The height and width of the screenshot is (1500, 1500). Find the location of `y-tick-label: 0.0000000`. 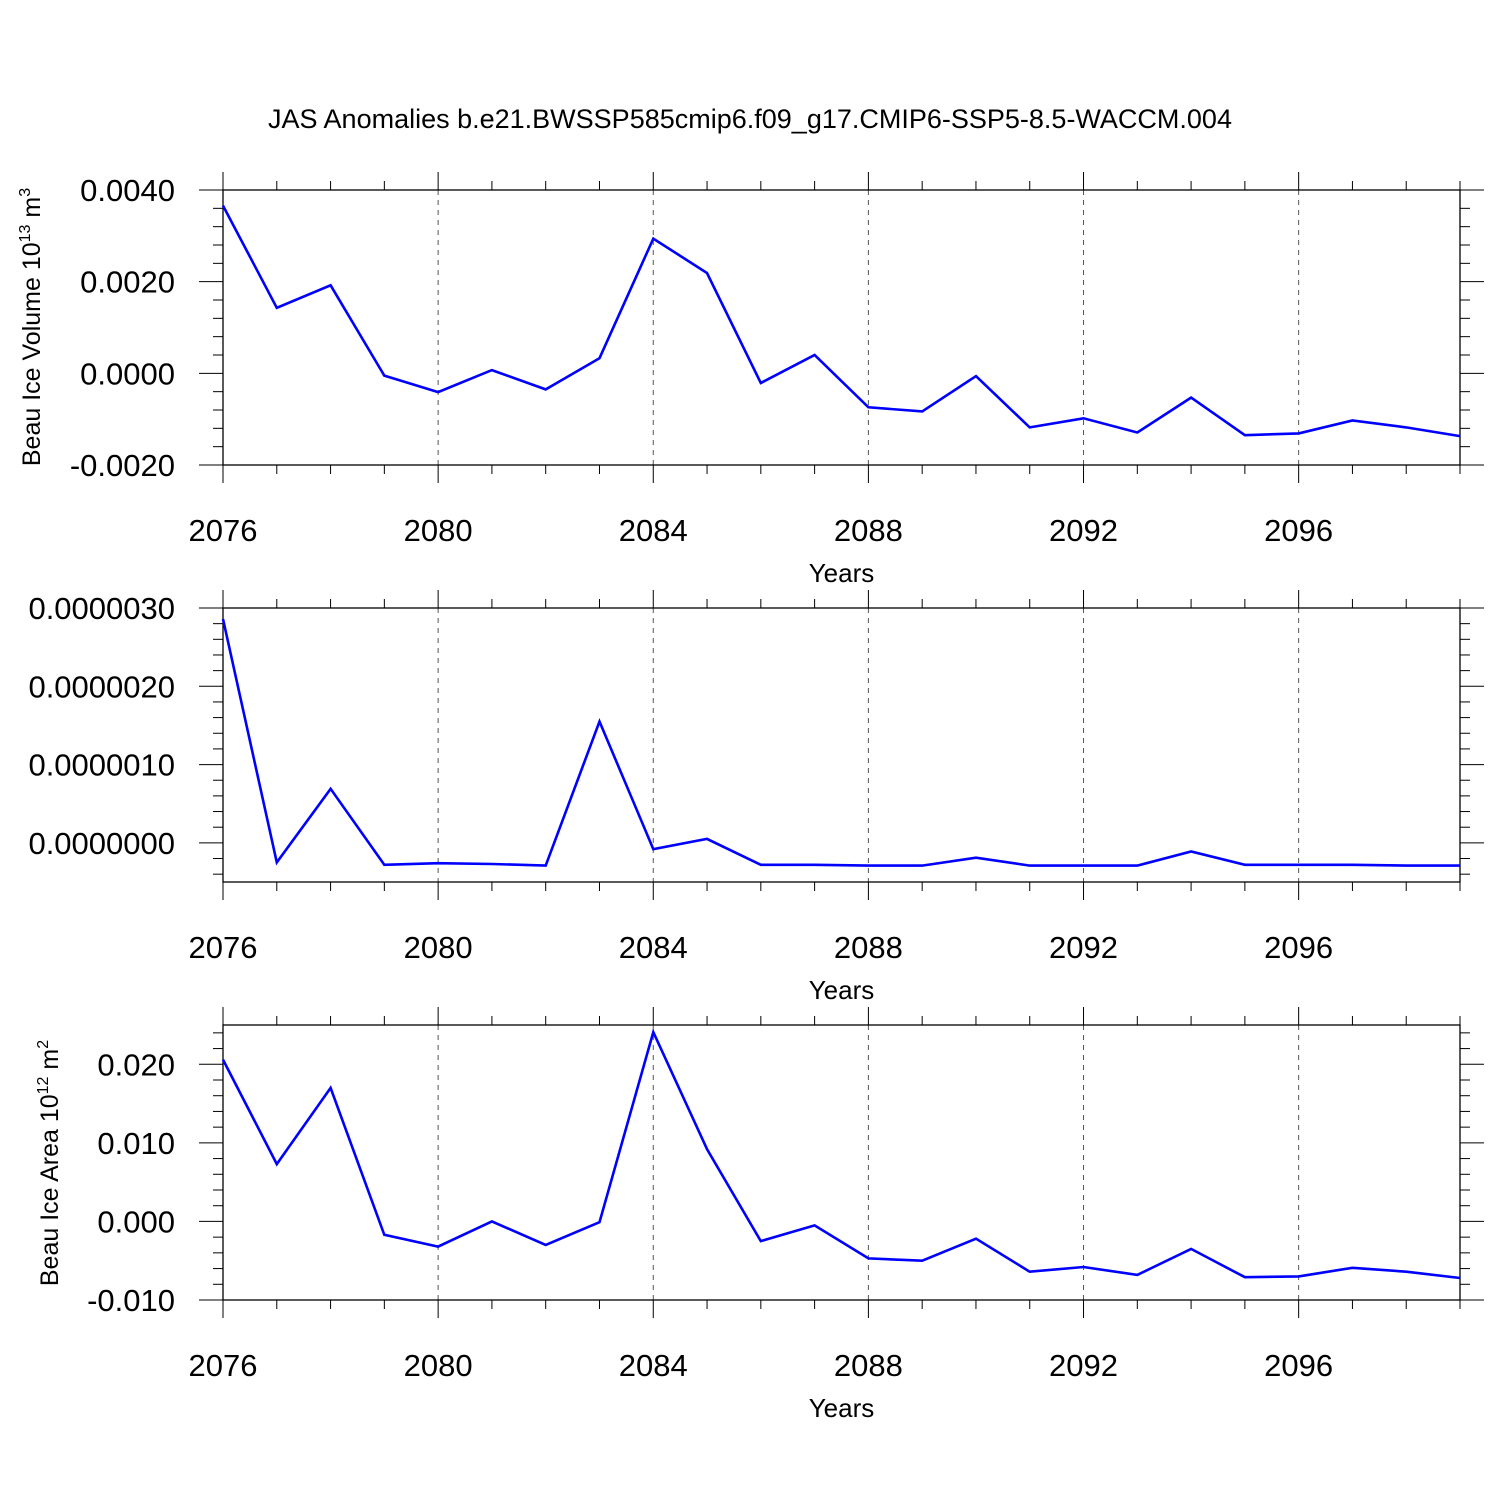

y-tick-label: 0.0000000 is located at coordinates (101, 843).